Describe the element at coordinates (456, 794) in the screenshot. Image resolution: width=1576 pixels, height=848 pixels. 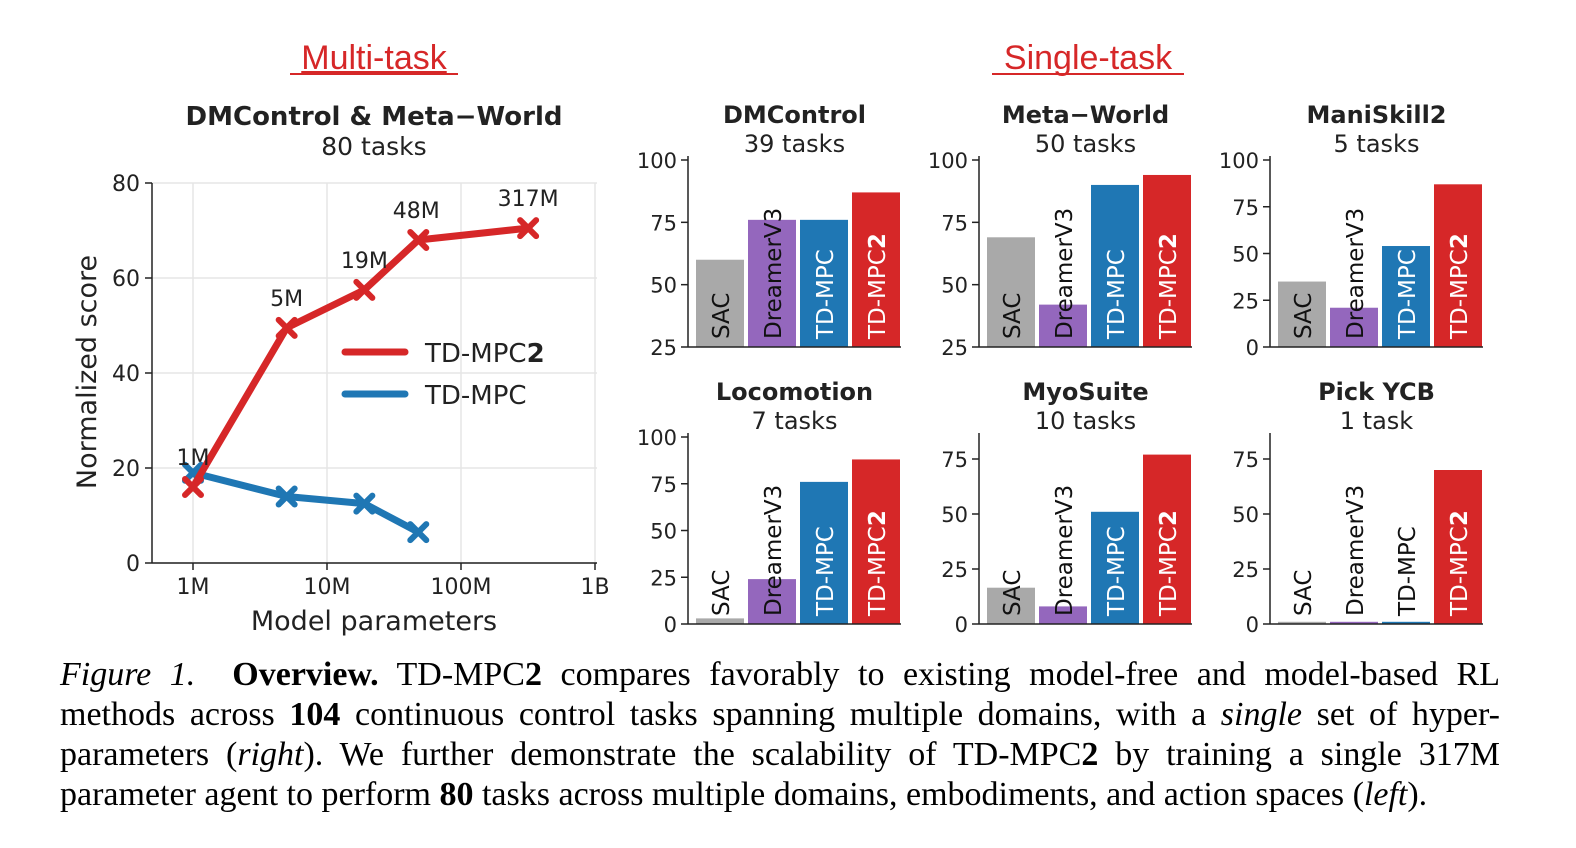
I see `caption-bold-80: 80` at that location.